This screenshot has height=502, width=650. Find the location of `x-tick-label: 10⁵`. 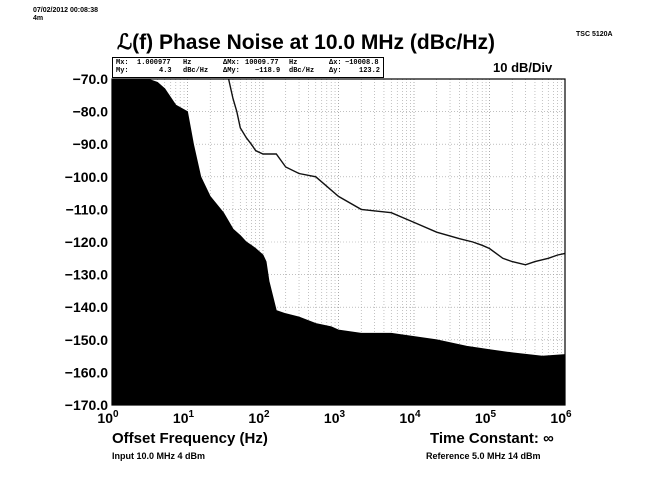

x-tick-label: 10⁵ is located at coordinates (486, 417).